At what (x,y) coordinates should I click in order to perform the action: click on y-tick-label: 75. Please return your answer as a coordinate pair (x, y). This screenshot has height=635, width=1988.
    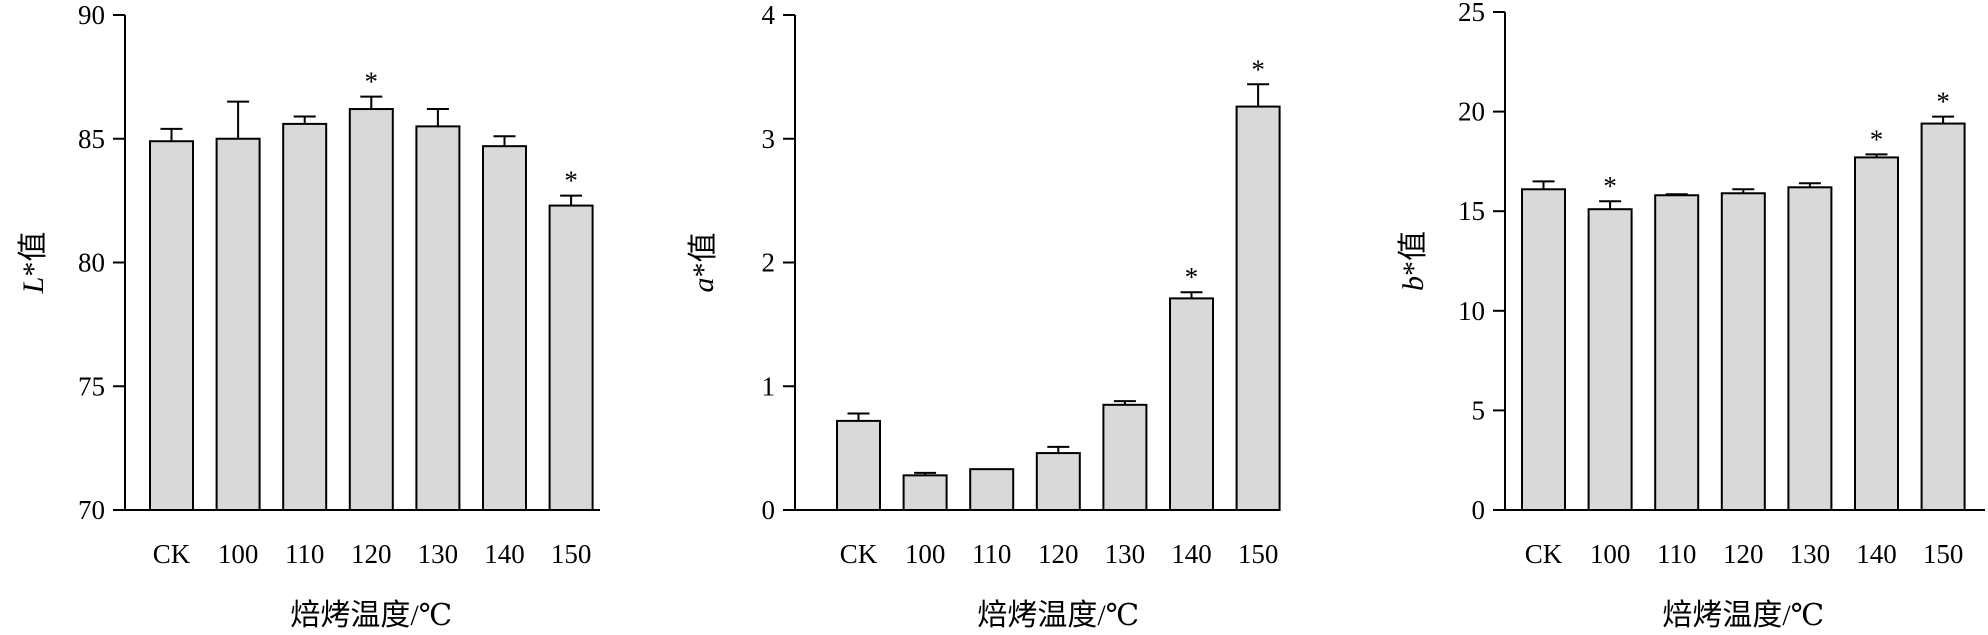
    Looking at the image, I should click on (91, 386).